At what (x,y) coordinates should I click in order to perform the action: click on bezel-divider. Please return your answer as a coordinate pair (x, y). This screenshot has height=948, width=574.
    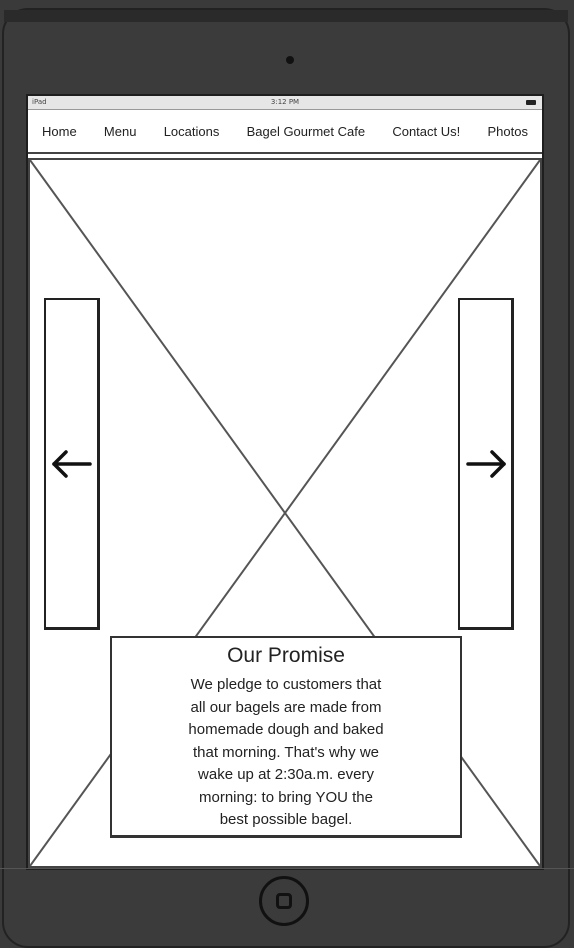
    Looking at the image, I should click on (287, 868).